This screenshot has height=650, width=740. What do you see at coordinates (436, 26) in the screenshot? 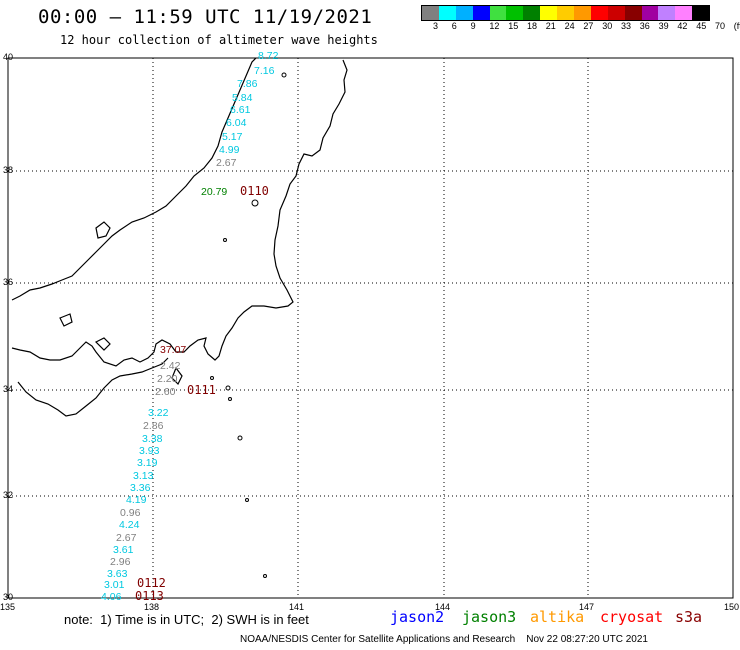
I see `legend-label: 3` at bounding box center [436, 26].